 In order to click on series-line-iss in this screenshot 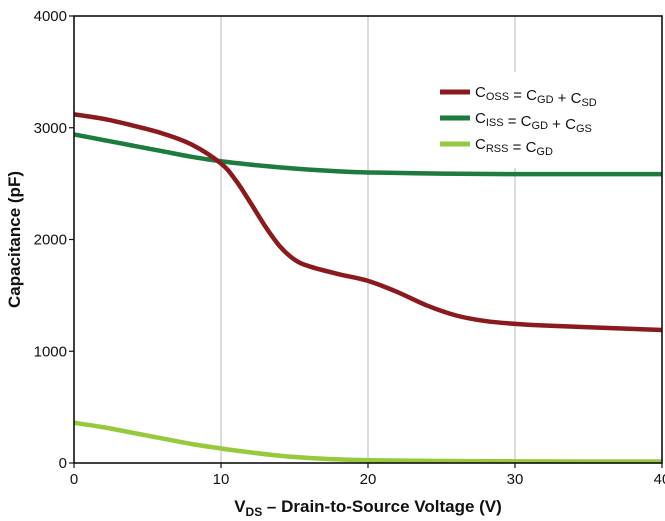, I will do `click(367, 154)`.